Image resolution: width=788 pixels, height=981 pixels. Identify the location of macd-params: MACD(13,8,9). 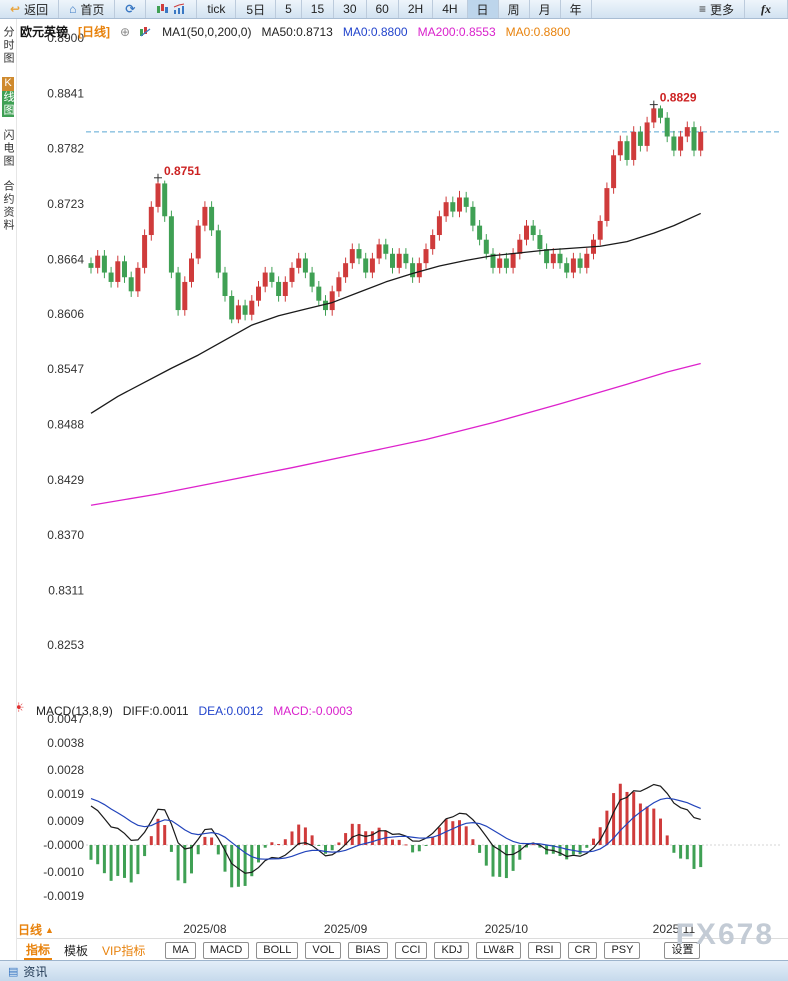
(74, 711).